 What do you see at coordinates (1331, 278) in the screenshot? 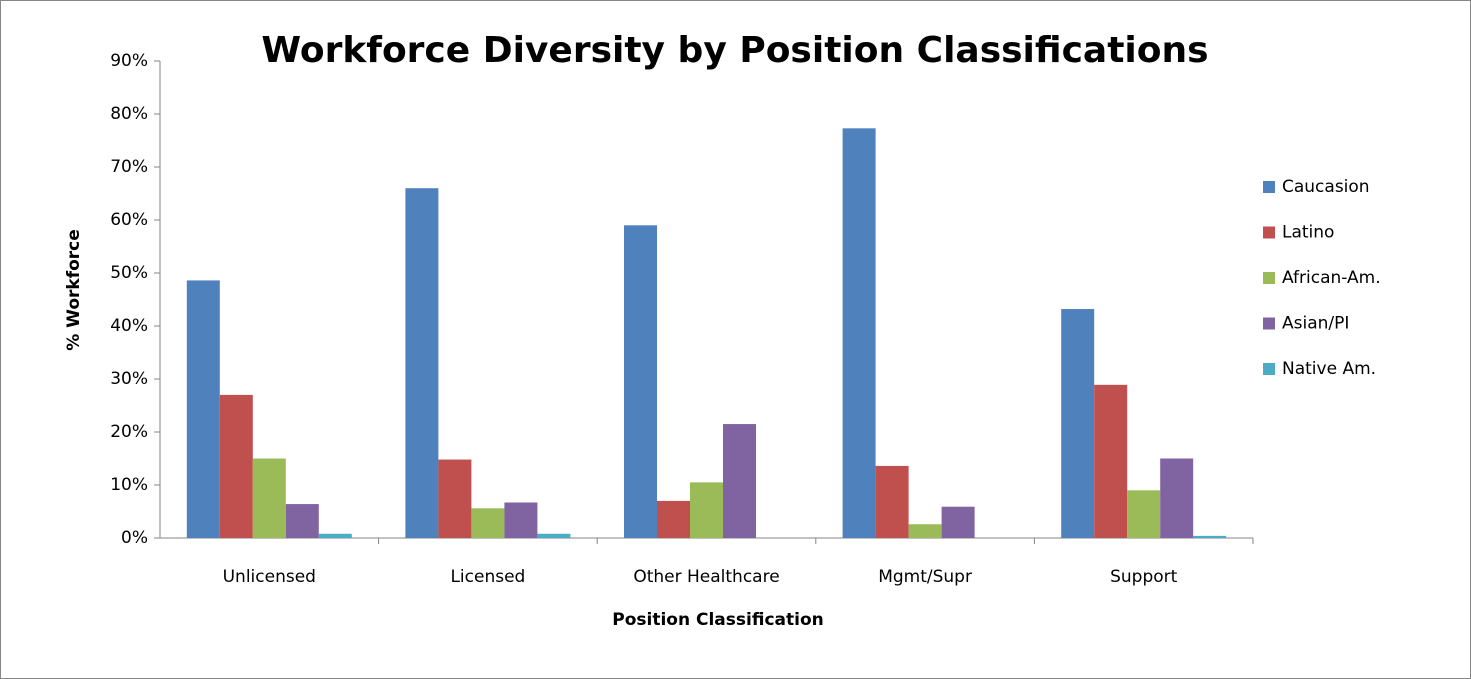
I see `legend-label: African-Am.` at bounding box center [1331, 278].